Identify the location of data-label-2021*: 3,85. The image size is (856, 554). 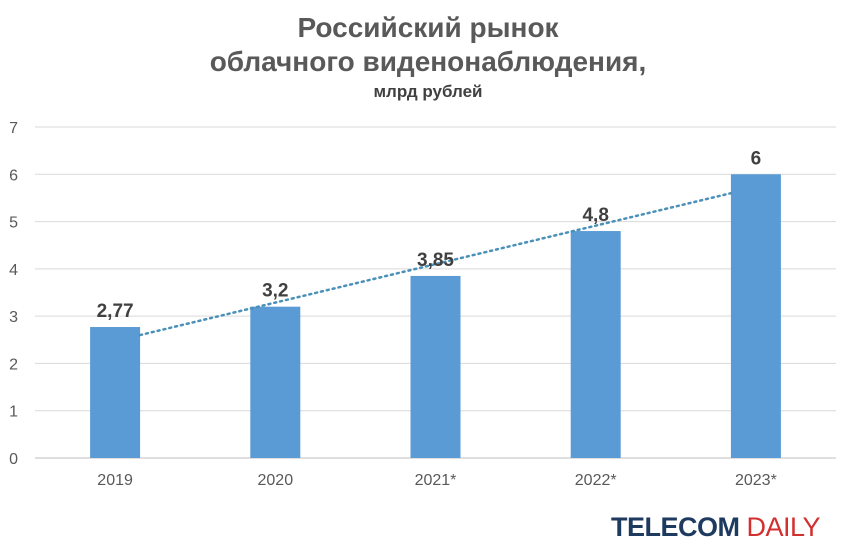
(435, 260).